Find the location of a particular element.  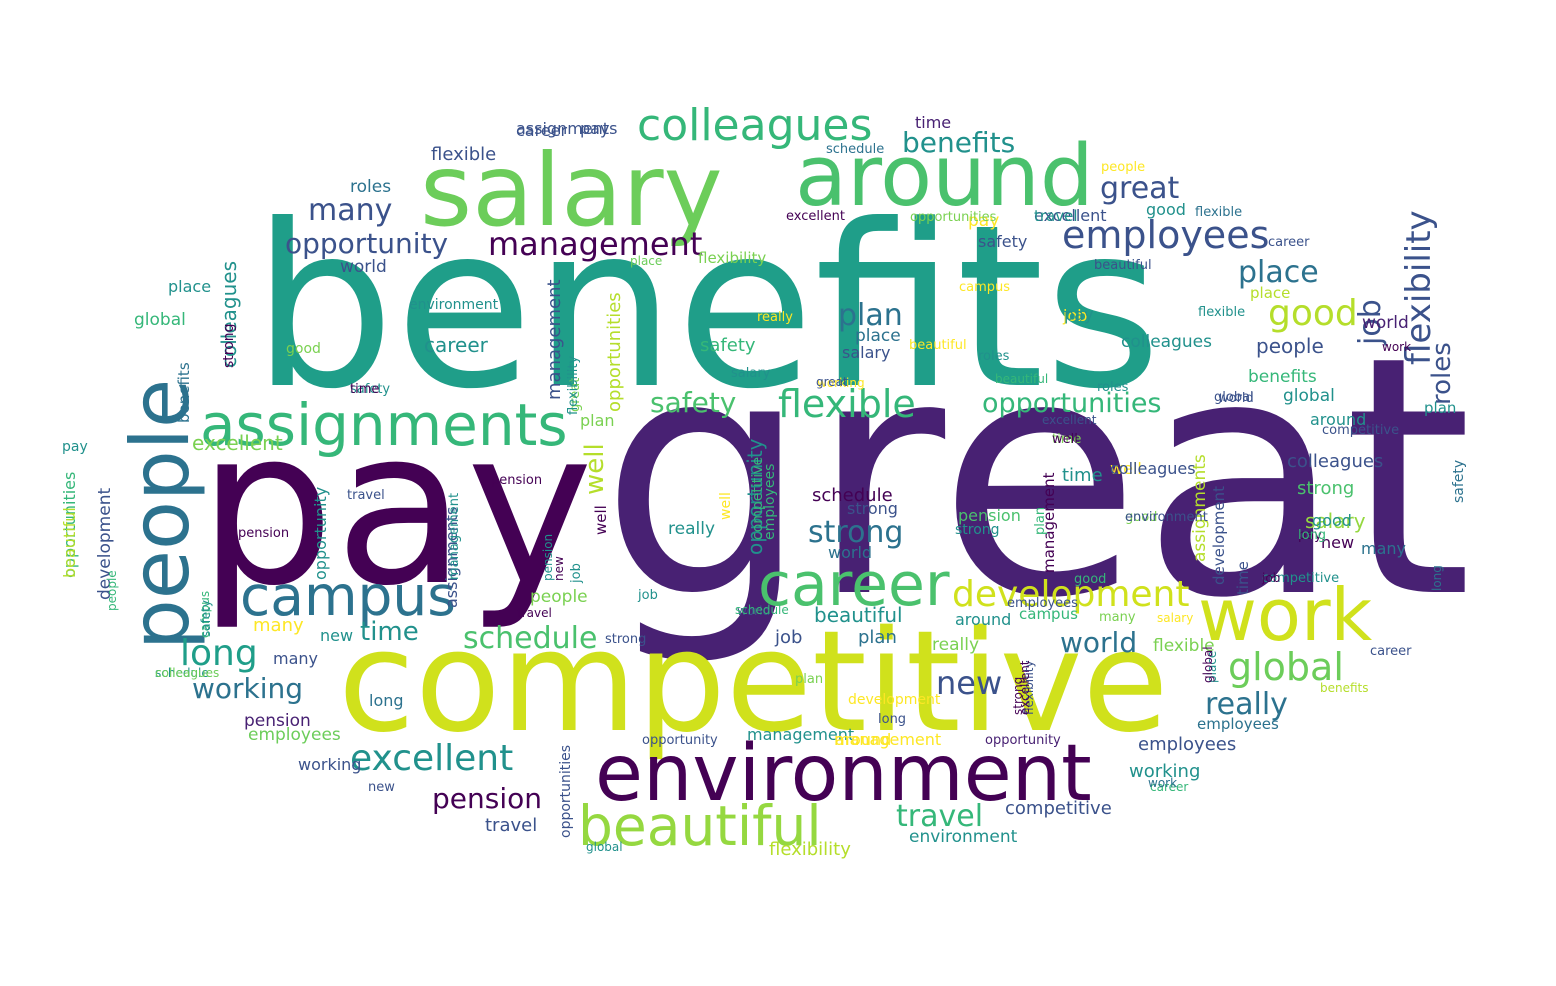

word-working: working is located at coordinates (329, 764).